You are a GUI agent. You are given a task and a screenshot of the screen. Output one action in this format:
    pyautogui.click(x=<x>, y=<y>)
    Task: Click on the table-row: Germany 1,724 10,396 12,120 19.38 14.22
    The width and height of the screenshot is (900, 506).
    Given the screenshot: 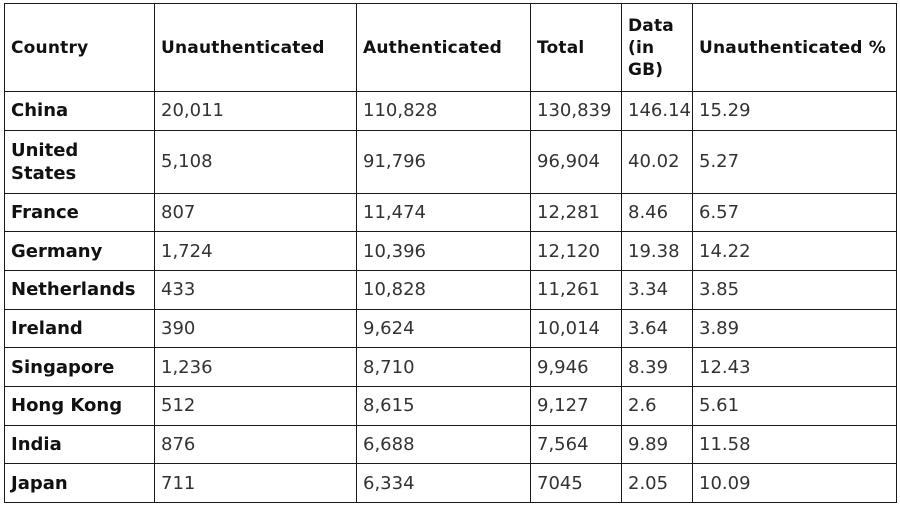 What is the action you would take?
    pyautogui.click(x=450, y=251)
    